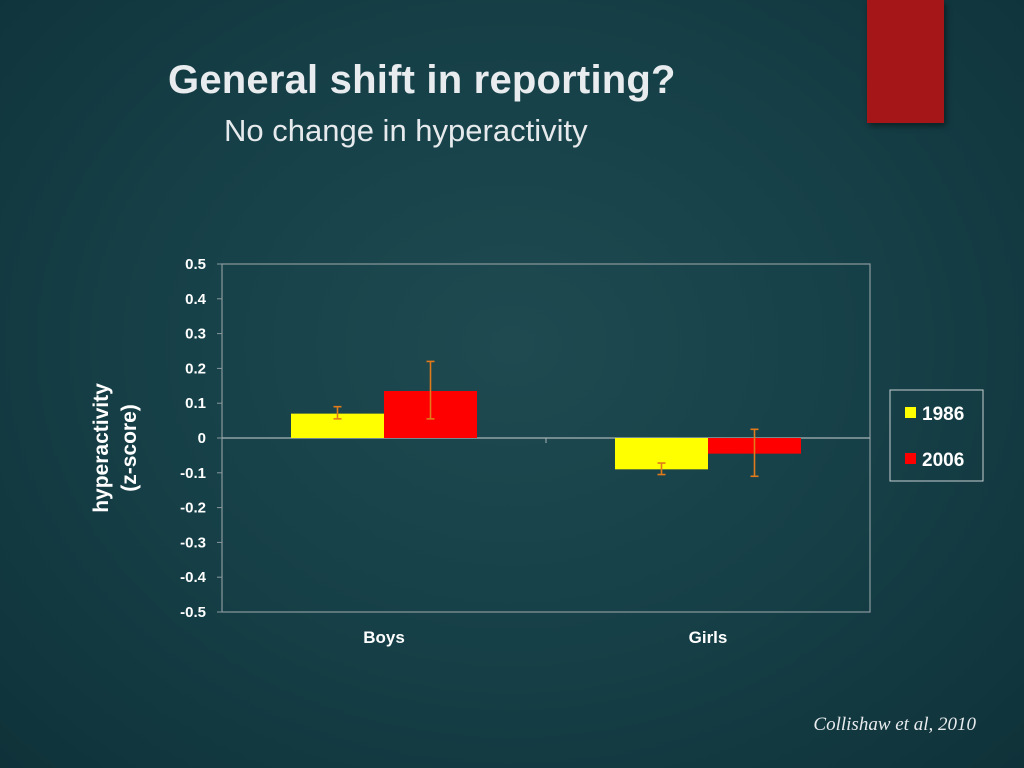 This screenshot has width=1024, height=768. What do you see at coordinates (193, 577) in the screenshot?
I see `y-tick-label: -0.4` at bounding box center [193, 577].